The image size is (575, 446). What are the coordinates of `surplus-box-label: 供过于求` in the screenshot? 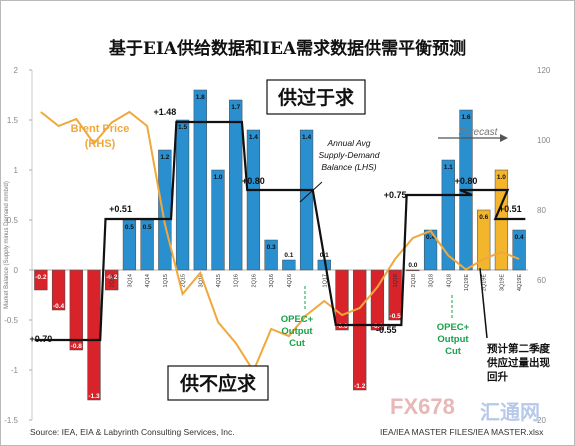 It's located at (316, 97).